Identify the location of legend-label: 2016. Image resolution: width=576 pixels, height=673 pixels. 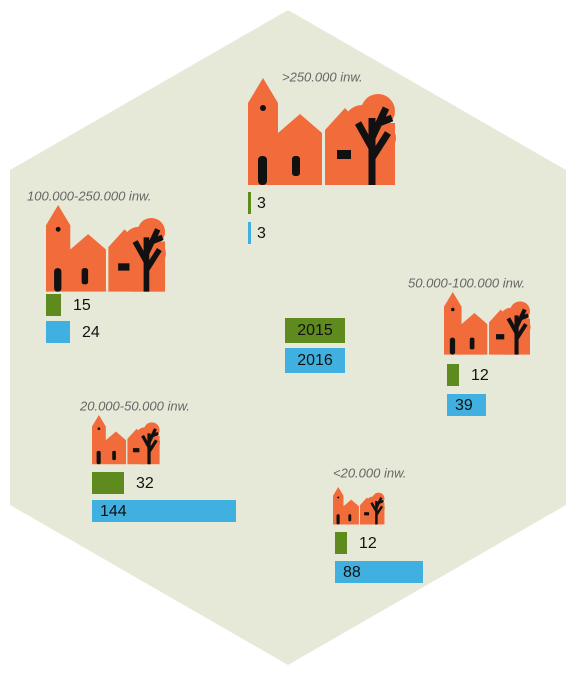
(315, 360).